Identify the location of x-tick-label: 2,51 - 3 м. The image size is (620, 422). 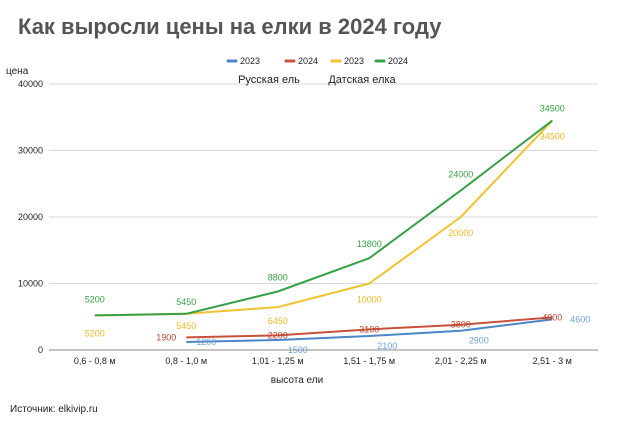
(552, 361).